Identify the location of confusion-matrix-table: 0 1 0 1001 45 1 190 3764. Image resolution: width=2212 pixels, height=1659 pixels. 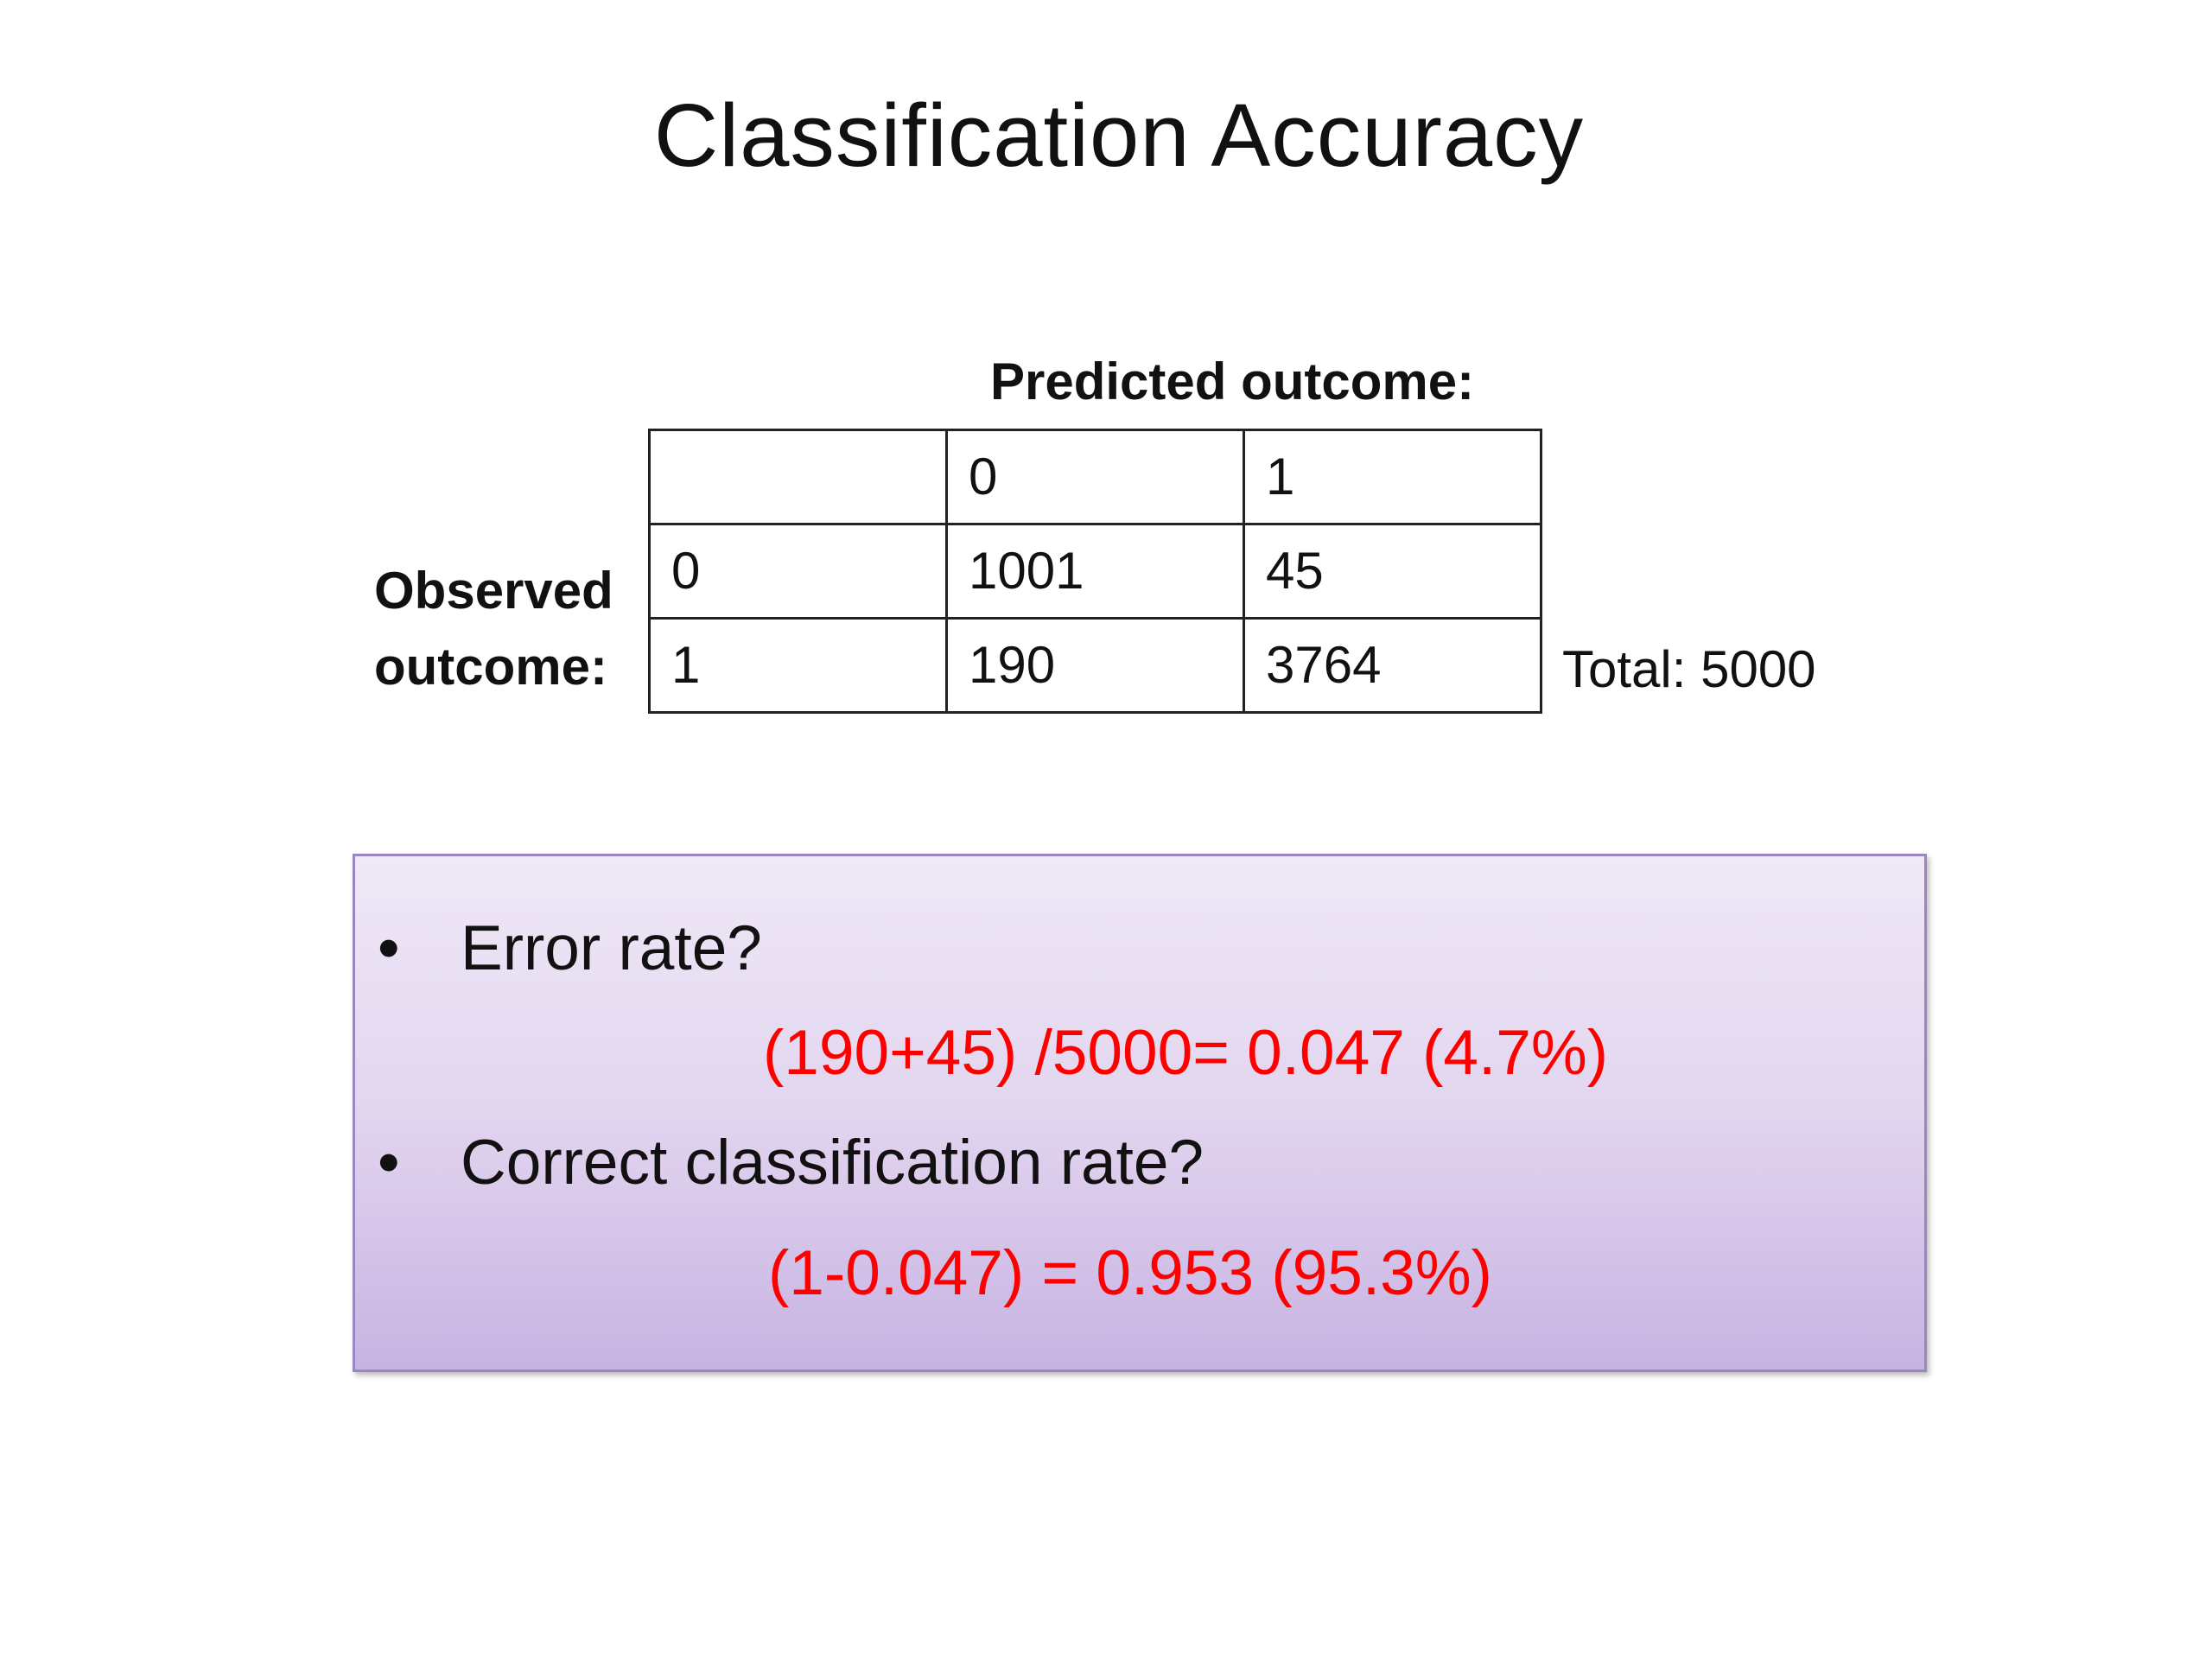
(1095, 571).